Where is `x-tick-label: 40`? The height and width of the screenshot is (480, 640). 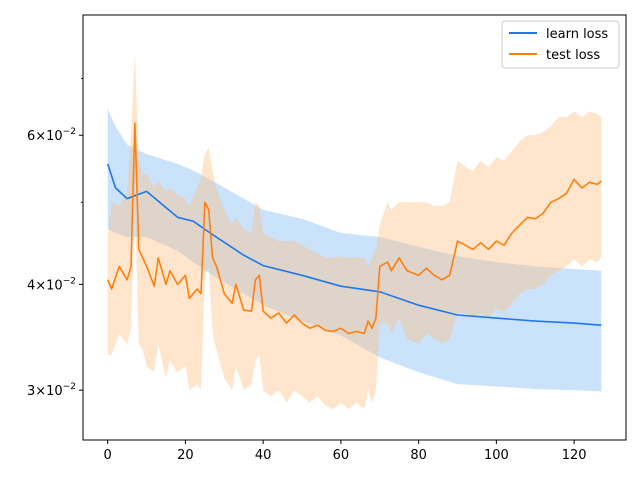
x-tick-label: 40 is located at coordinates (263, 455).